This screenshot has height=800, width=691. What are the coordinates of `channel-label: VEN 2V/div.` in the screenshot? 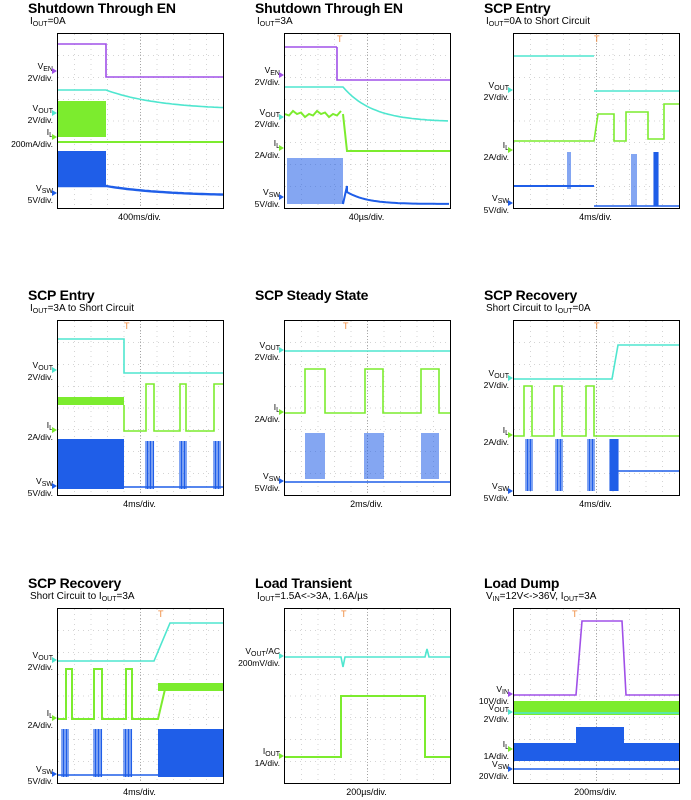 It's located at (40, 72).